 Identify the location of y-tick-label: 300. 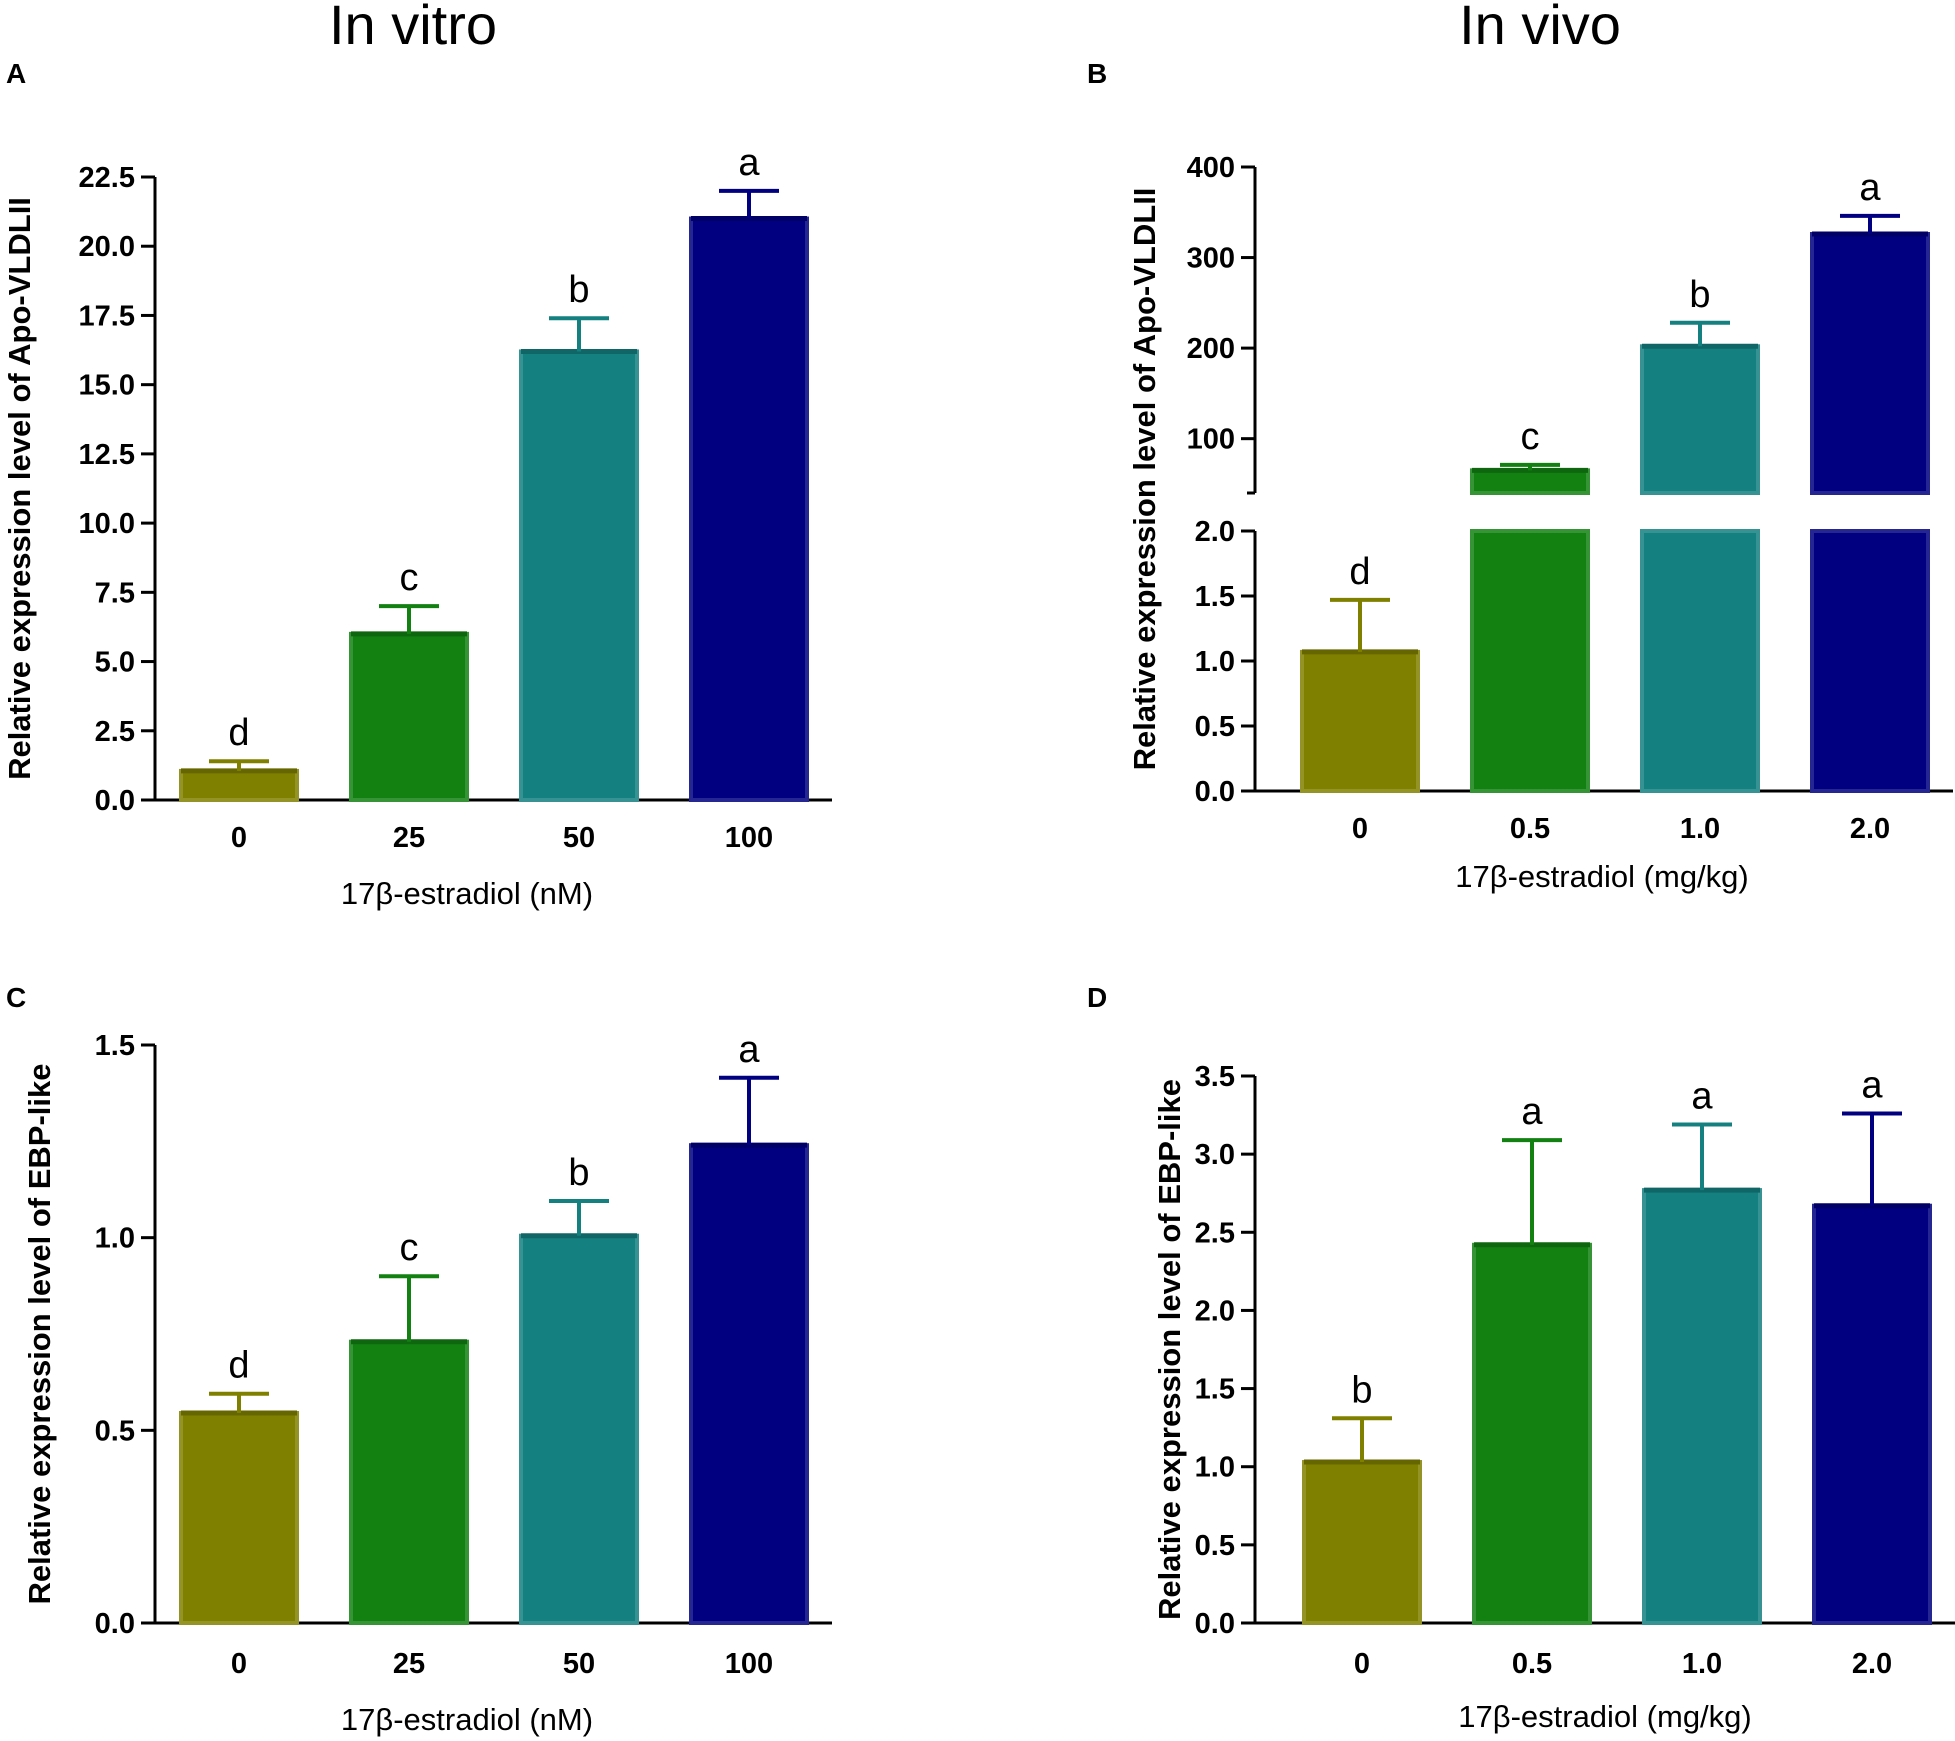
(1211, 259).